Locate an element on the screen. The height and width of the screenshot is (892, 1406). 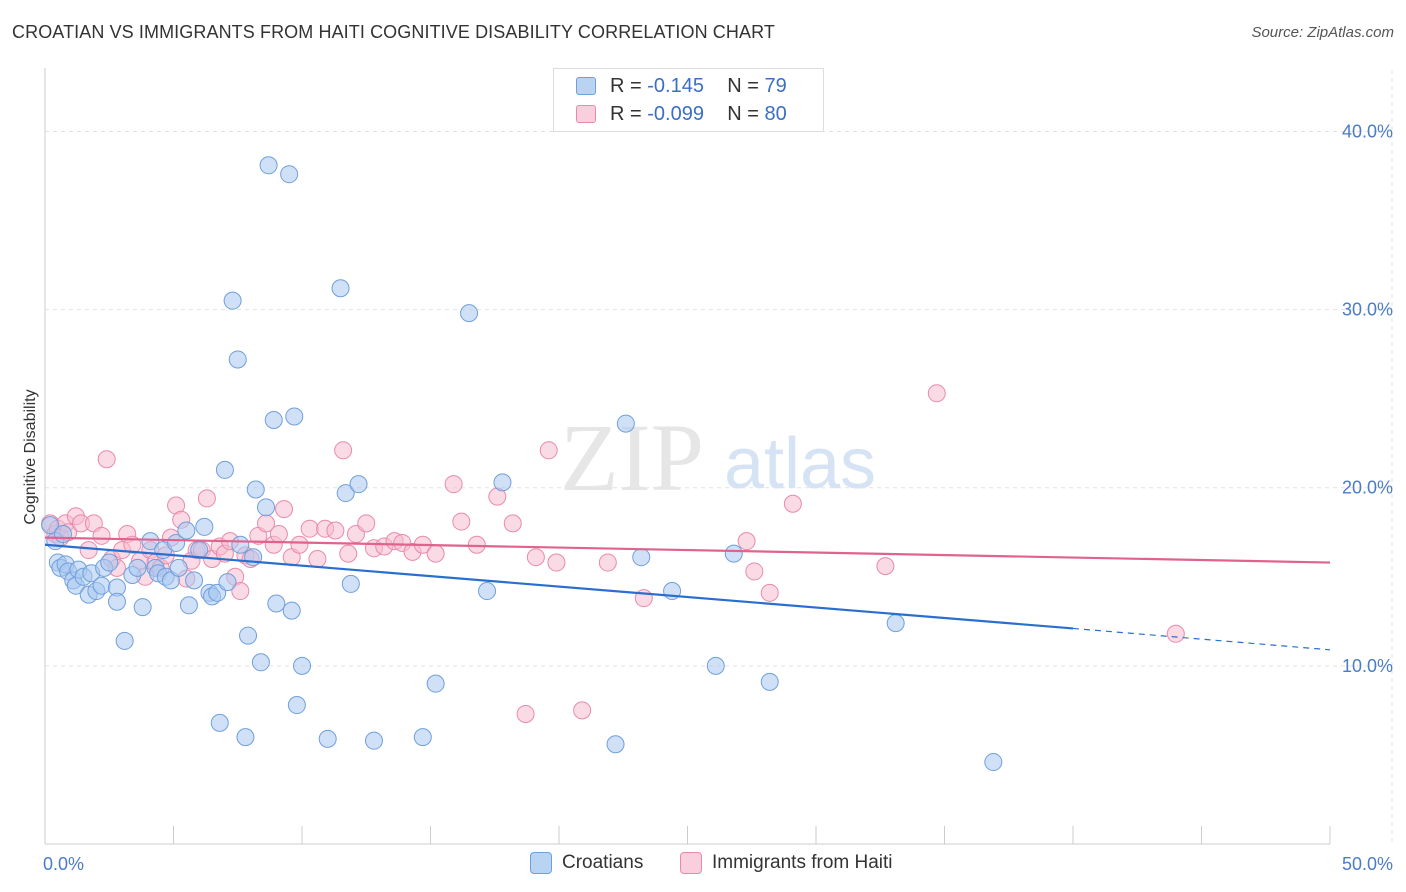
source-label: Source: ZipAtlas.com is located at coordinates (1322, 32).